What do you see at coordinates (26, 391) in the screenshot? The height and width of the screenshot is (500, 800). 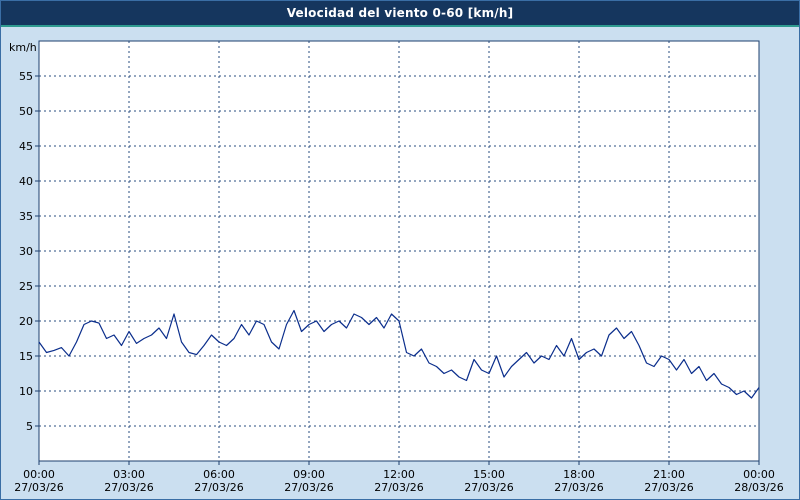 I see `y-tick-label: 10` at bounding box center [26, 391].